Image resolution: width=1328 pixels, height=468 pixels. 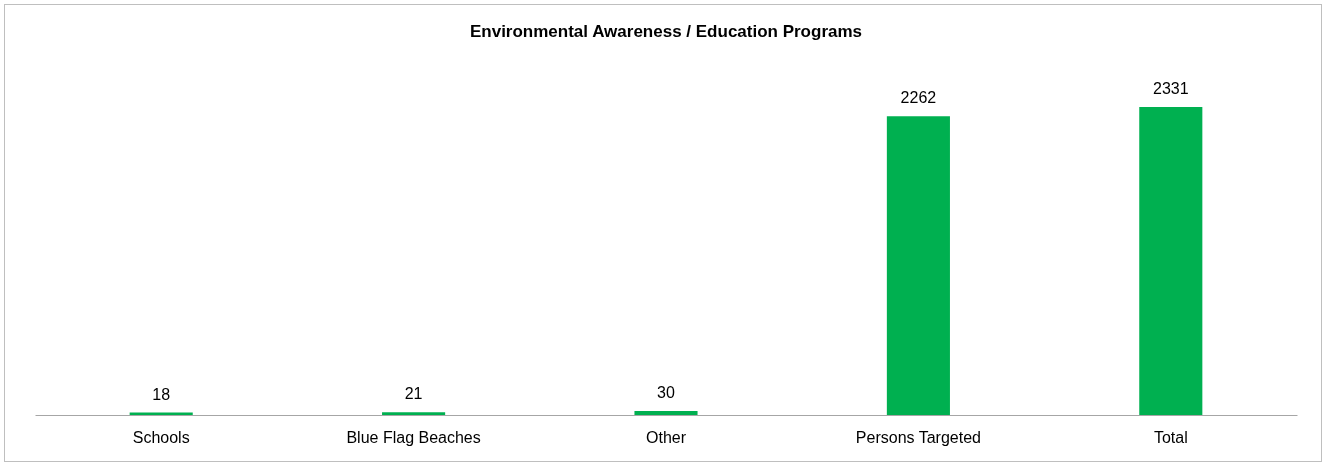 What do you see at coordinates (413, 437) in the screenshot?
I see `x-tick-label: Blue Flag Beaches` at bounding box center [413, 437].